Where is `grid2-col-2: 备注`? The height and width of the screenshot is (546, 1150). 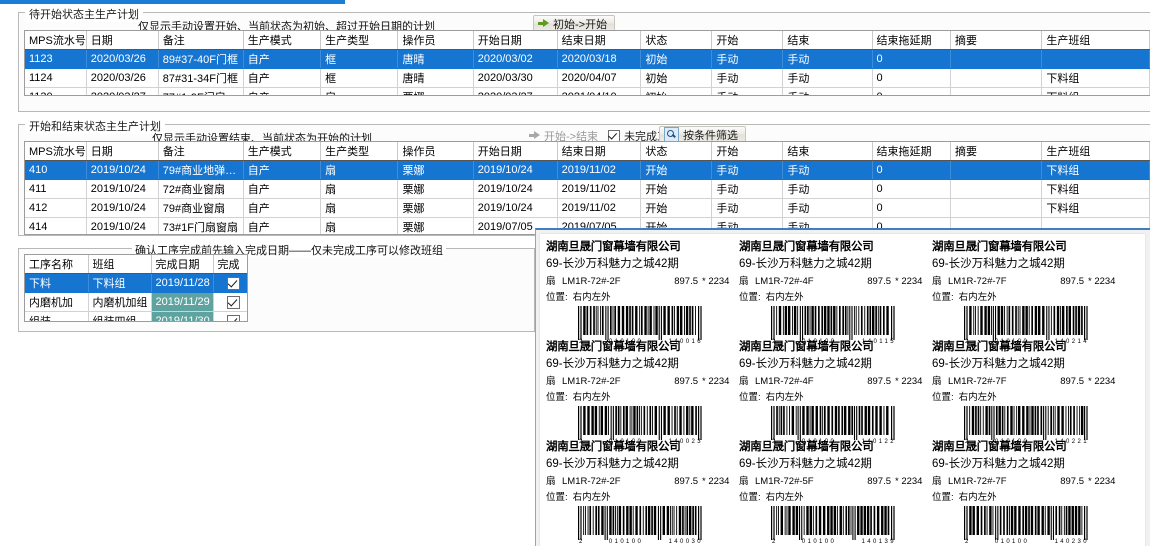
grid2-col-2: 备注 is located at coordinates (201, 151).